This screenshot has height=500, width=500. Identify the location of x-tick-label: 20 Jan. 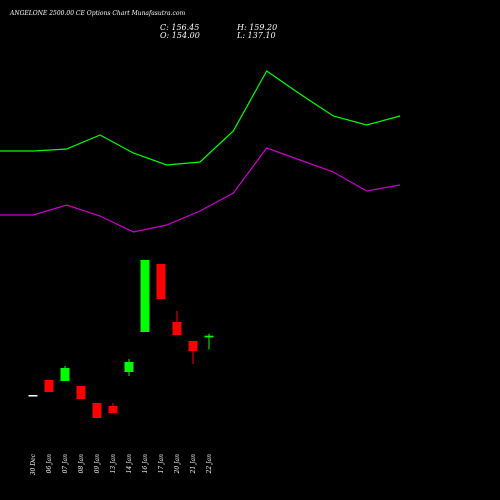
(177, 464).